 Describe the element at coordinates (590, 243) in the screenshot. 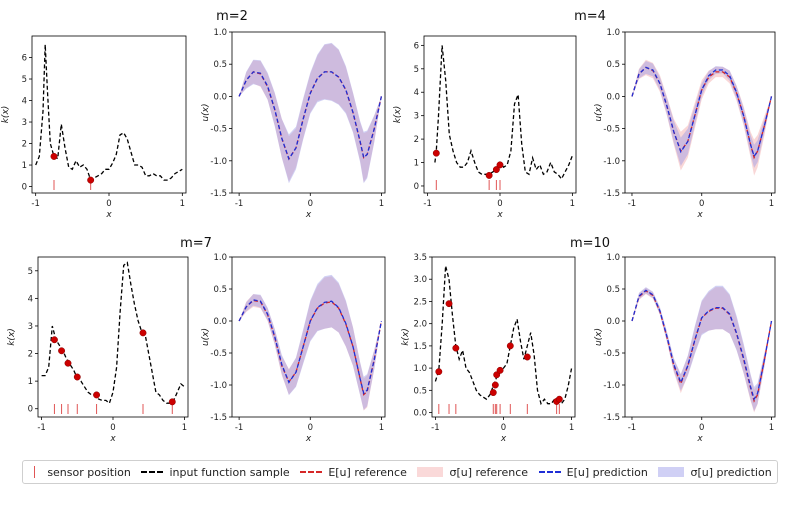

I see `panel-title: m=10` at that location.